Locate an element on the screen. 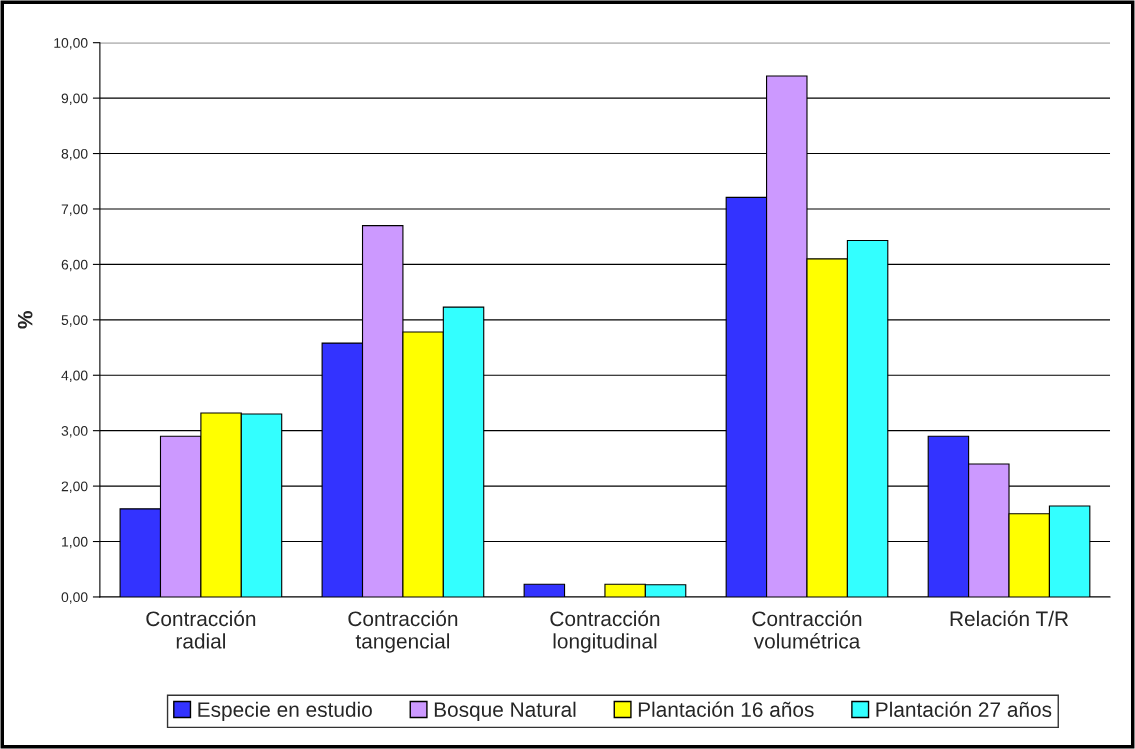  y-tick-label: 9,00 is located at coordinates (74, 99).